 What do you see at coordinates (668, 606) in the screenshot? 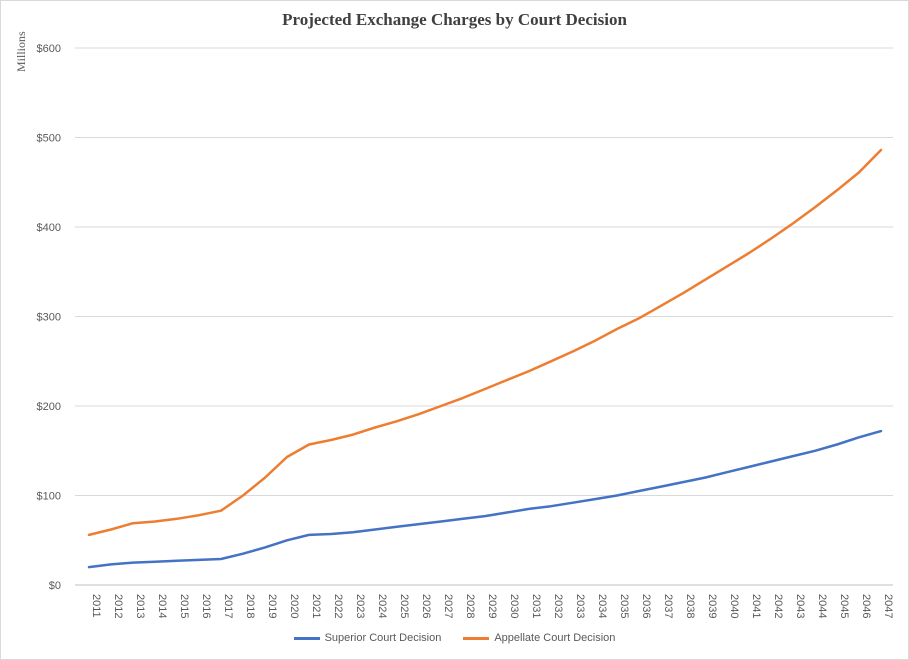
I see `x-tick-label: 2037` at bounding box center [668, 606].